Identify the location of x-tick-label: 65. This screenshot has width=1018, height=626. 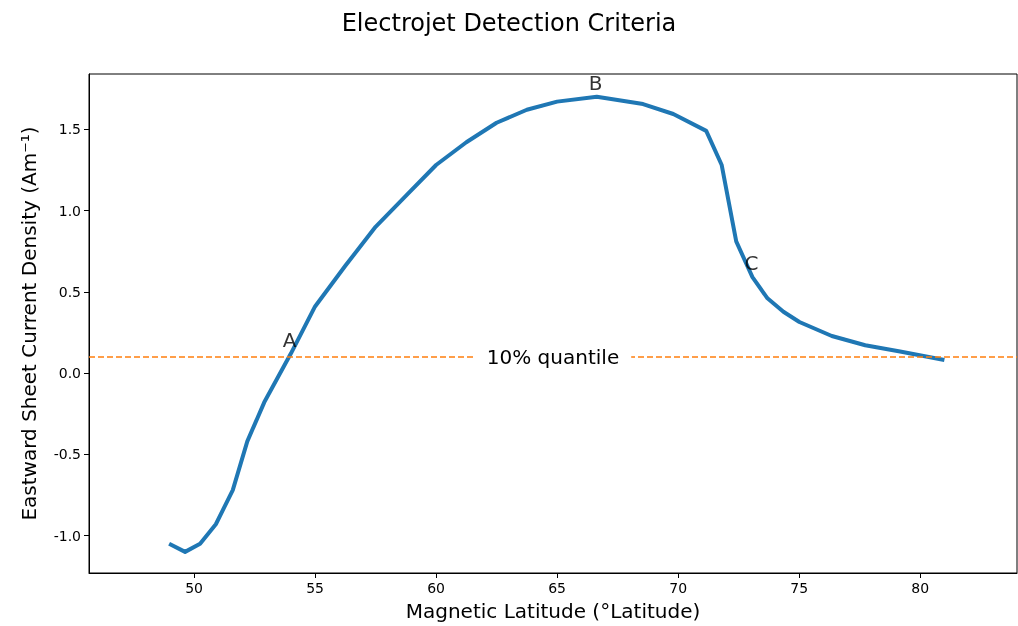
(557, 588).